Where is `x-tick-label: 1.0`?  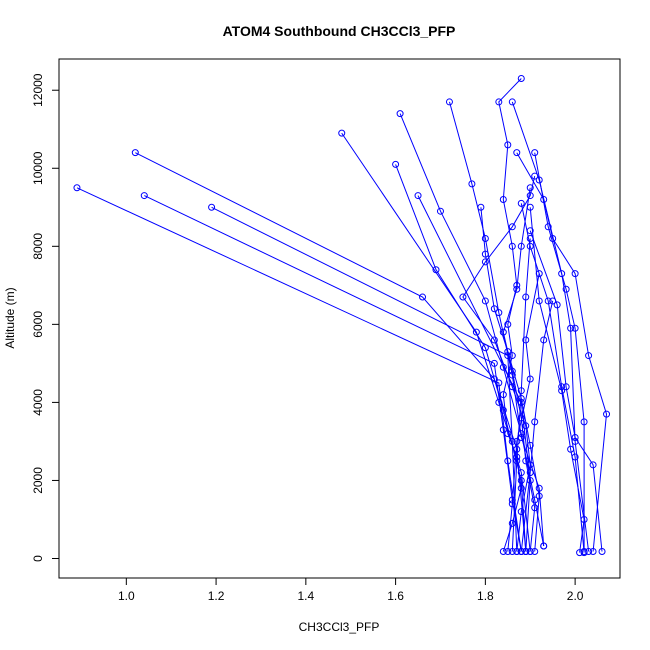 x-tick-label: 1.0 is located at coordinates (126, 596).